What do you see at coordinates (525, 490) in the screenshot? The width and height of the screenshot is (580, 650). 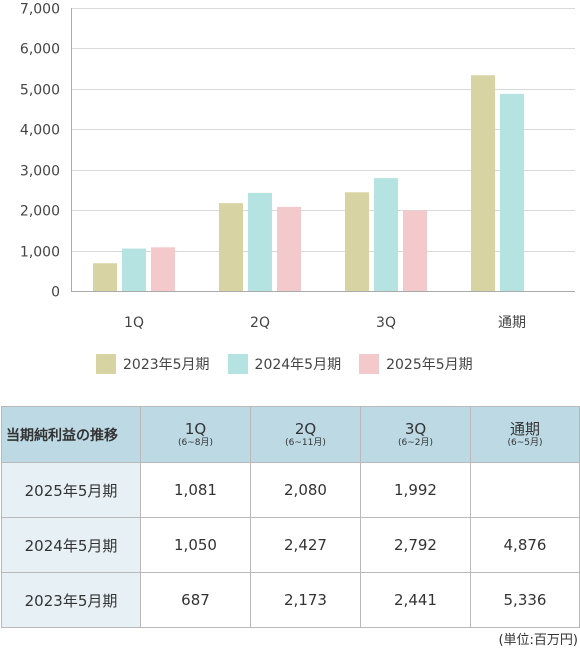 I see `table-cell` at bounding box center [525, 490].